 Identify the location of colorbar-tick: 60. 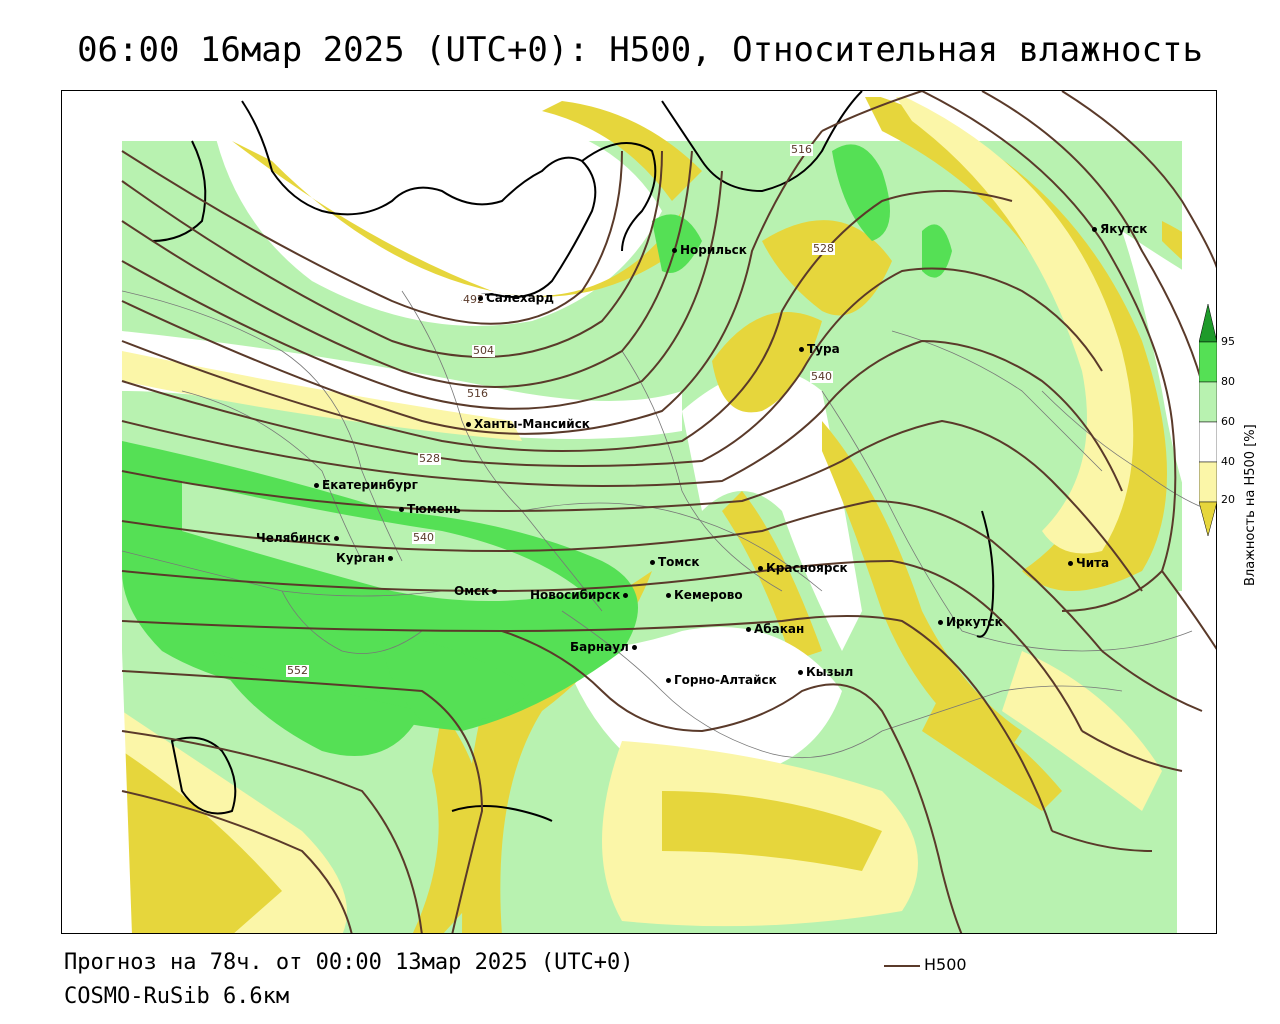
(1228, 421).